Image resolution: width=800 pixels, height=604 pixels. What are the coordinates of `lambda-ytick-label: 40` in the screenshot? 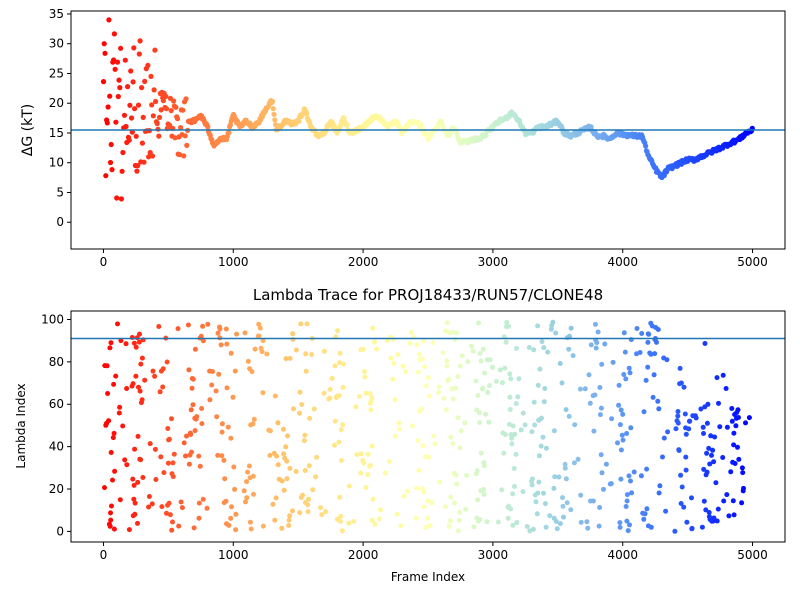 It's located at (56, 447).